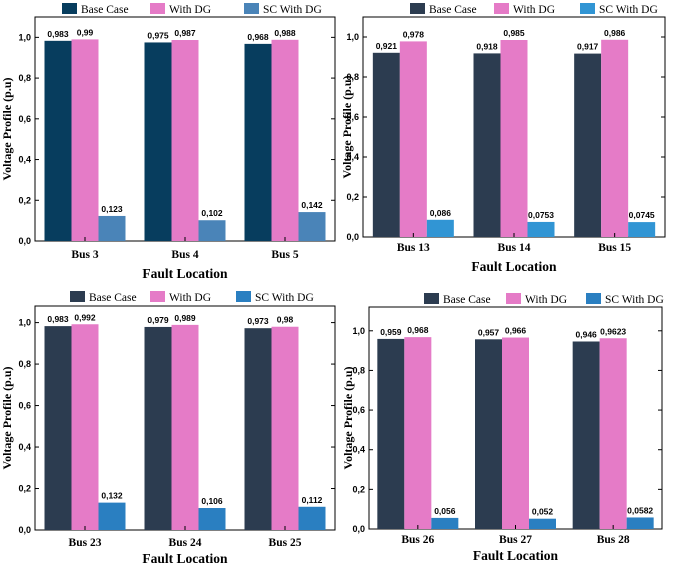 The height and width of the screenshot is (567, 685). I want to click on x-tick-label: Bus 14, so click(514, 248).